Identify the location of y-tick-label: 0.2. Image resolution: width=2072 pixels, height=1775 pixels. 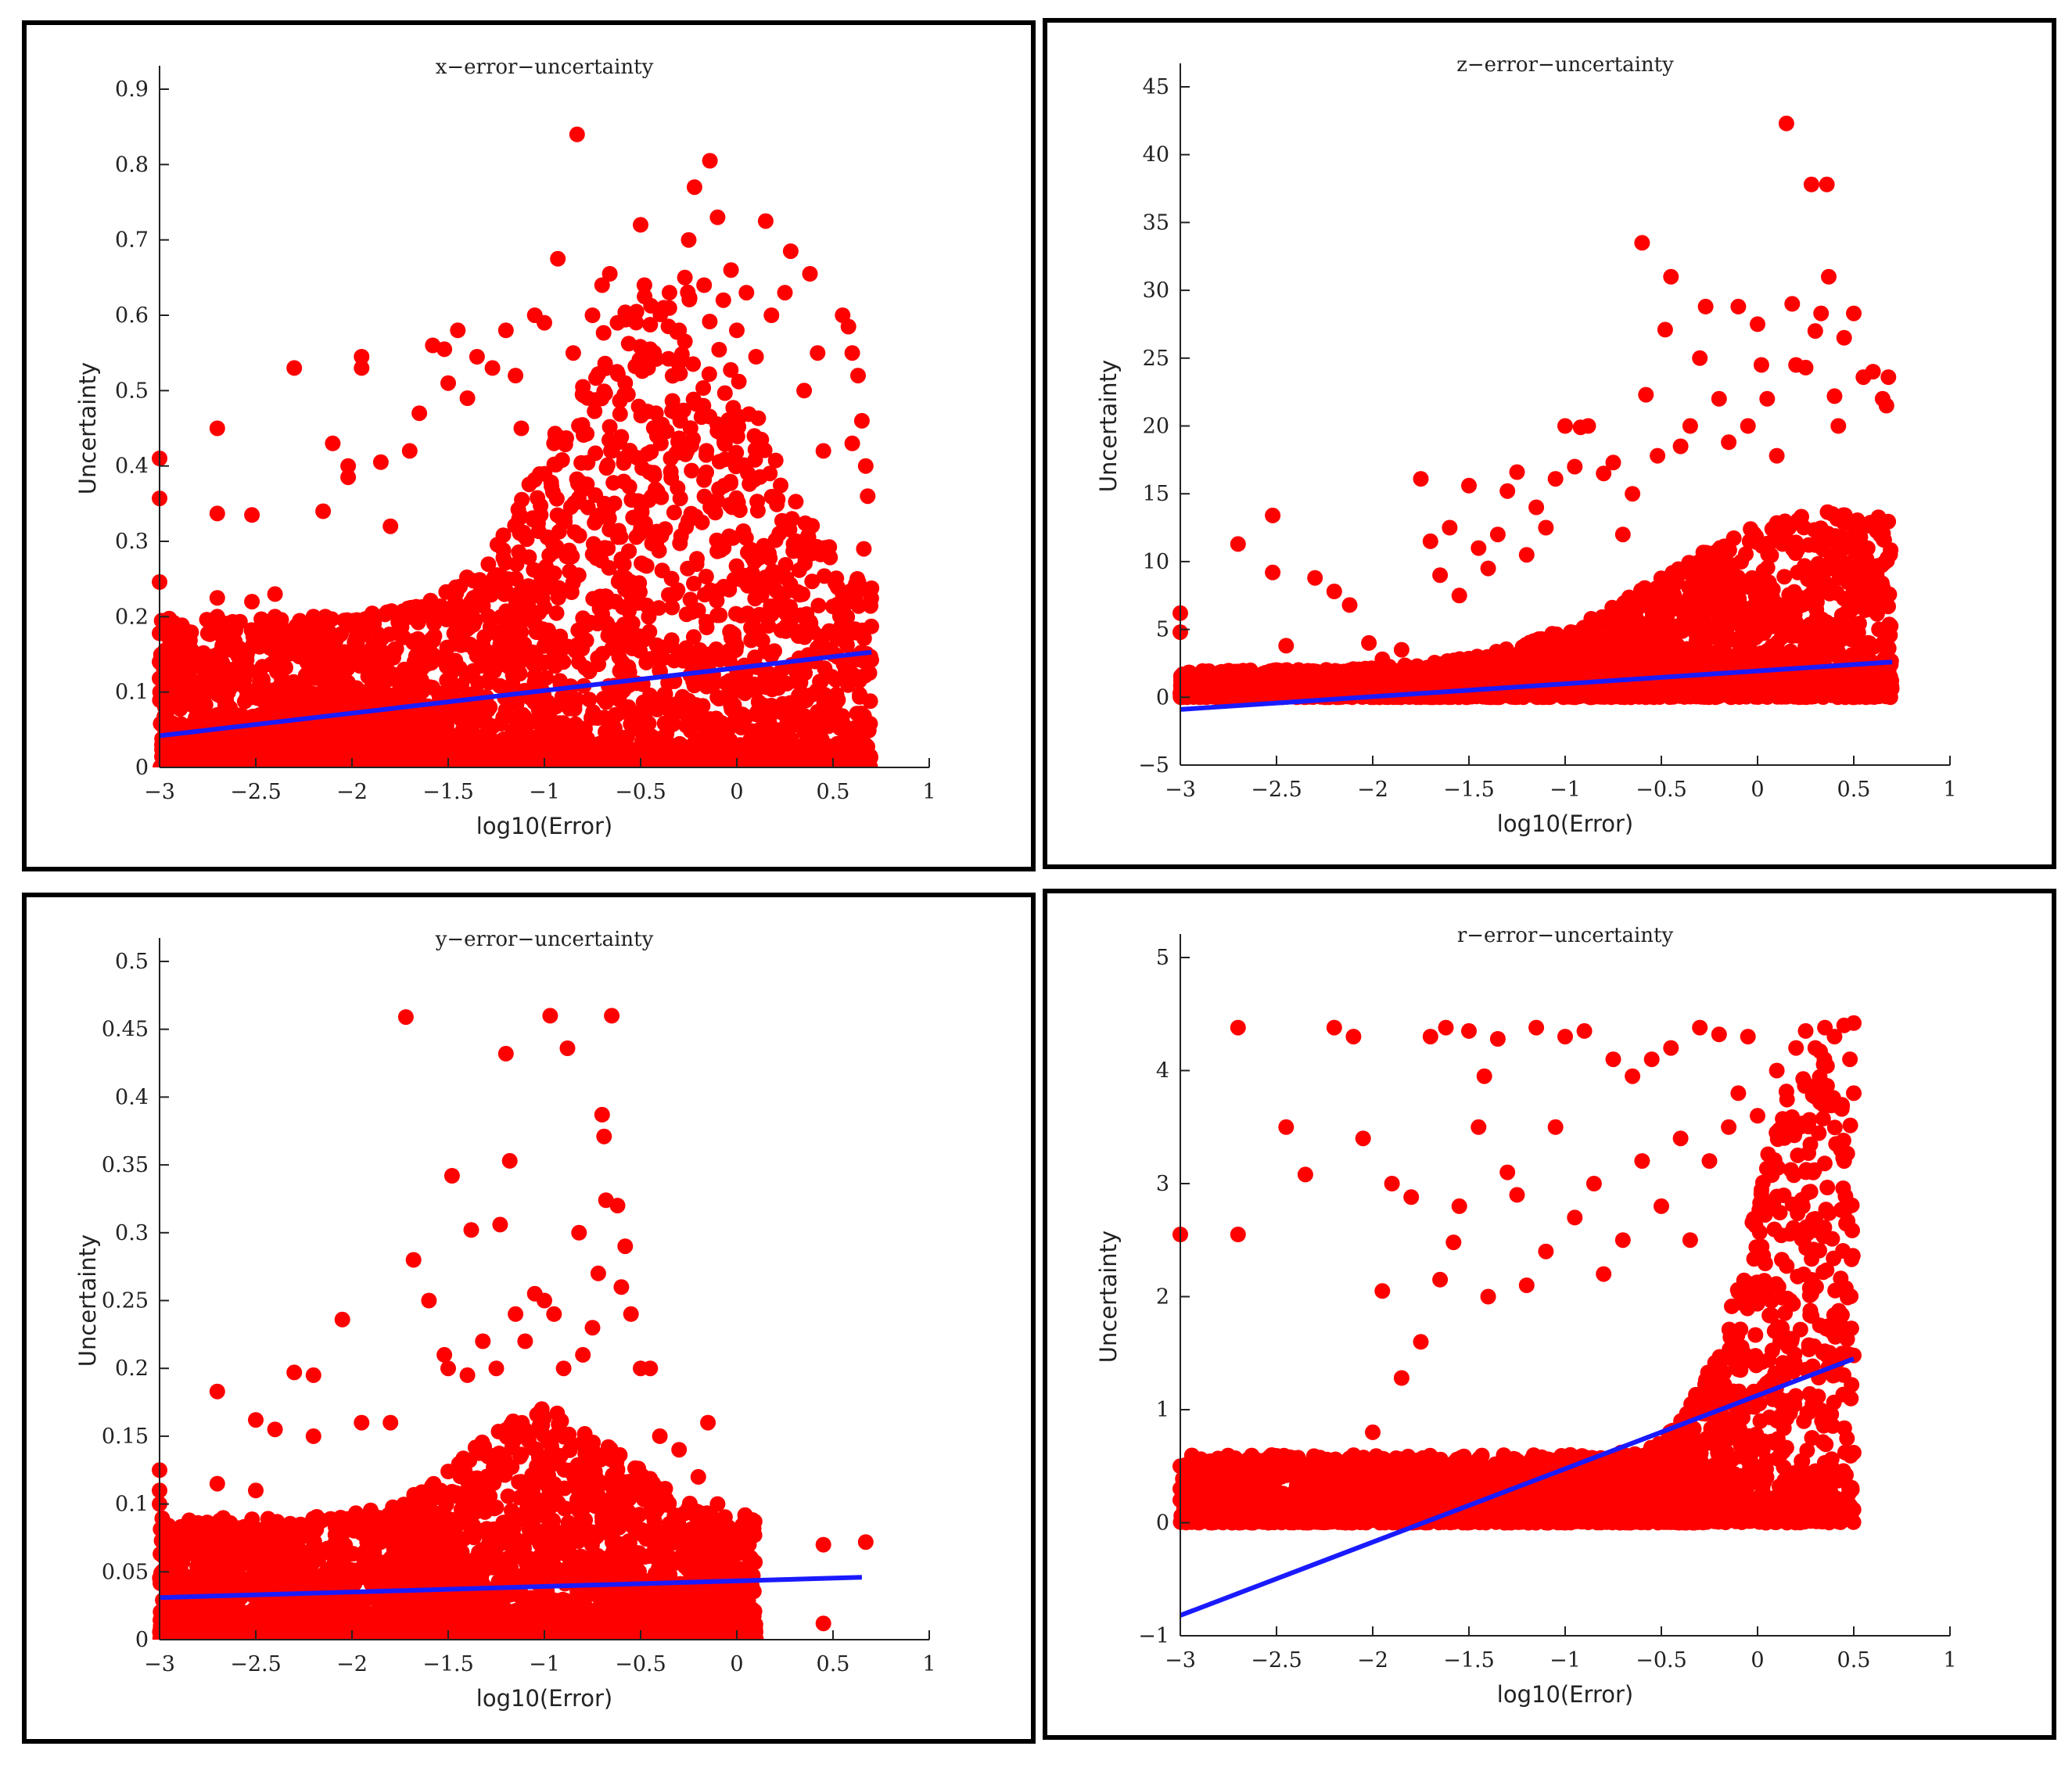
(132, 617).